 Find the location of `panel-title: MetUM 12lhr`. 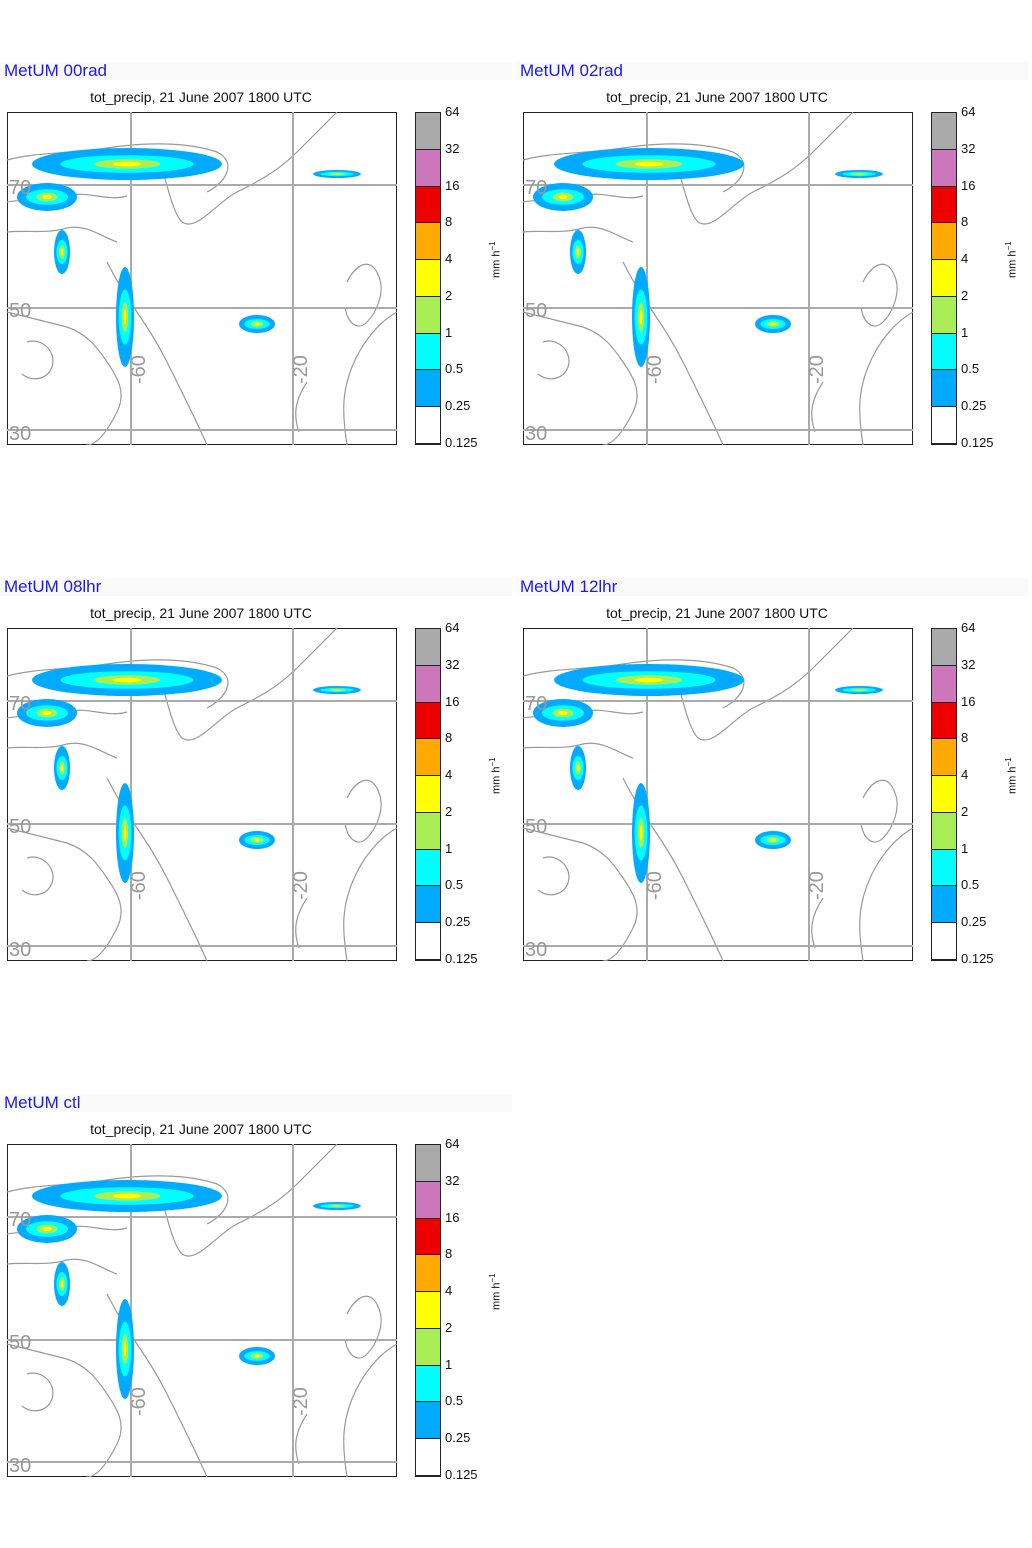

panel-title: MetUM 12lhr is located at coordinates (569, 586).